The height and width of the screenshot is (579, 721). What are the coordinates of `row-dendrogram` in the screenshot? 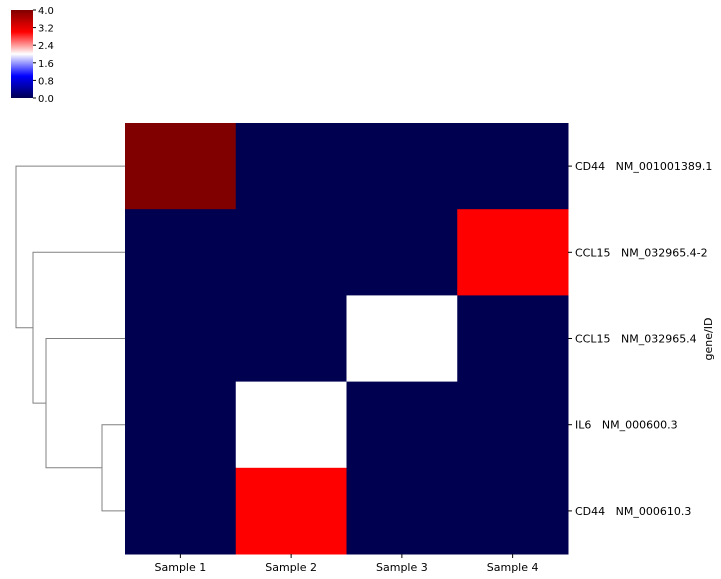 It's located at (70, 338).